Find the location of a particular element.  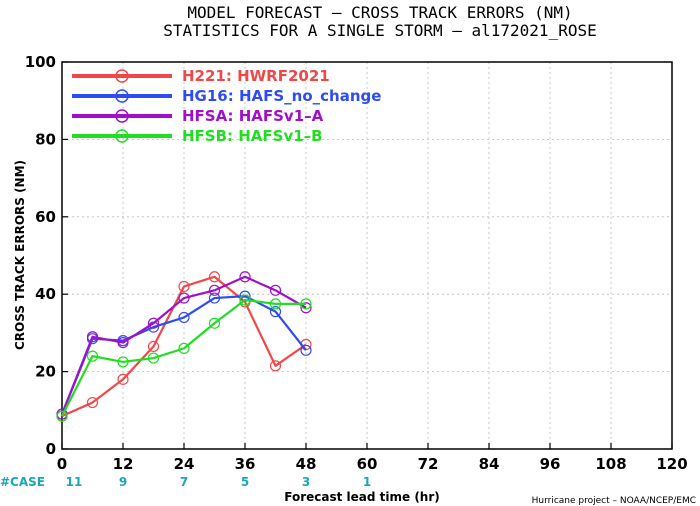

x-tick-label: 108 is located at coordinates (610, 464).